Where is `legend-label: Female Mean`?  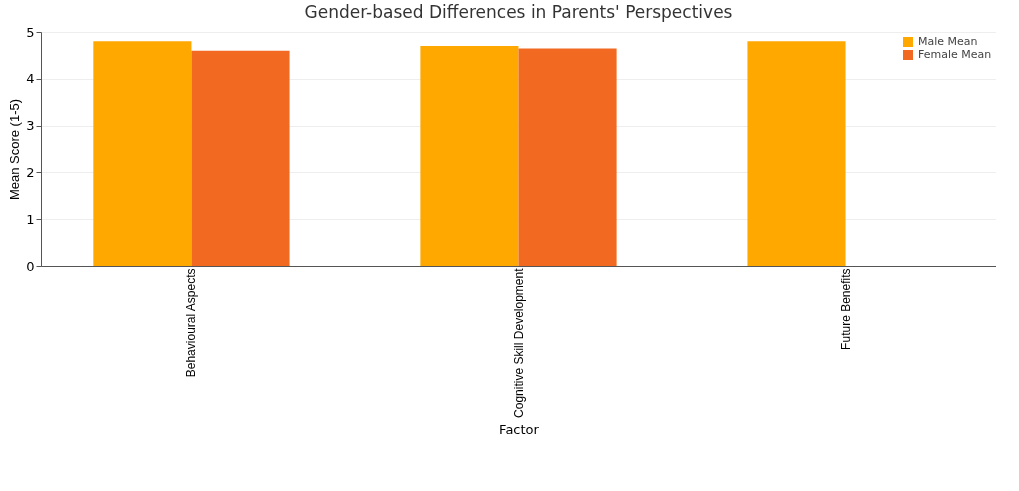
legend-label: Female Mean is located at coordinates (955, 54).